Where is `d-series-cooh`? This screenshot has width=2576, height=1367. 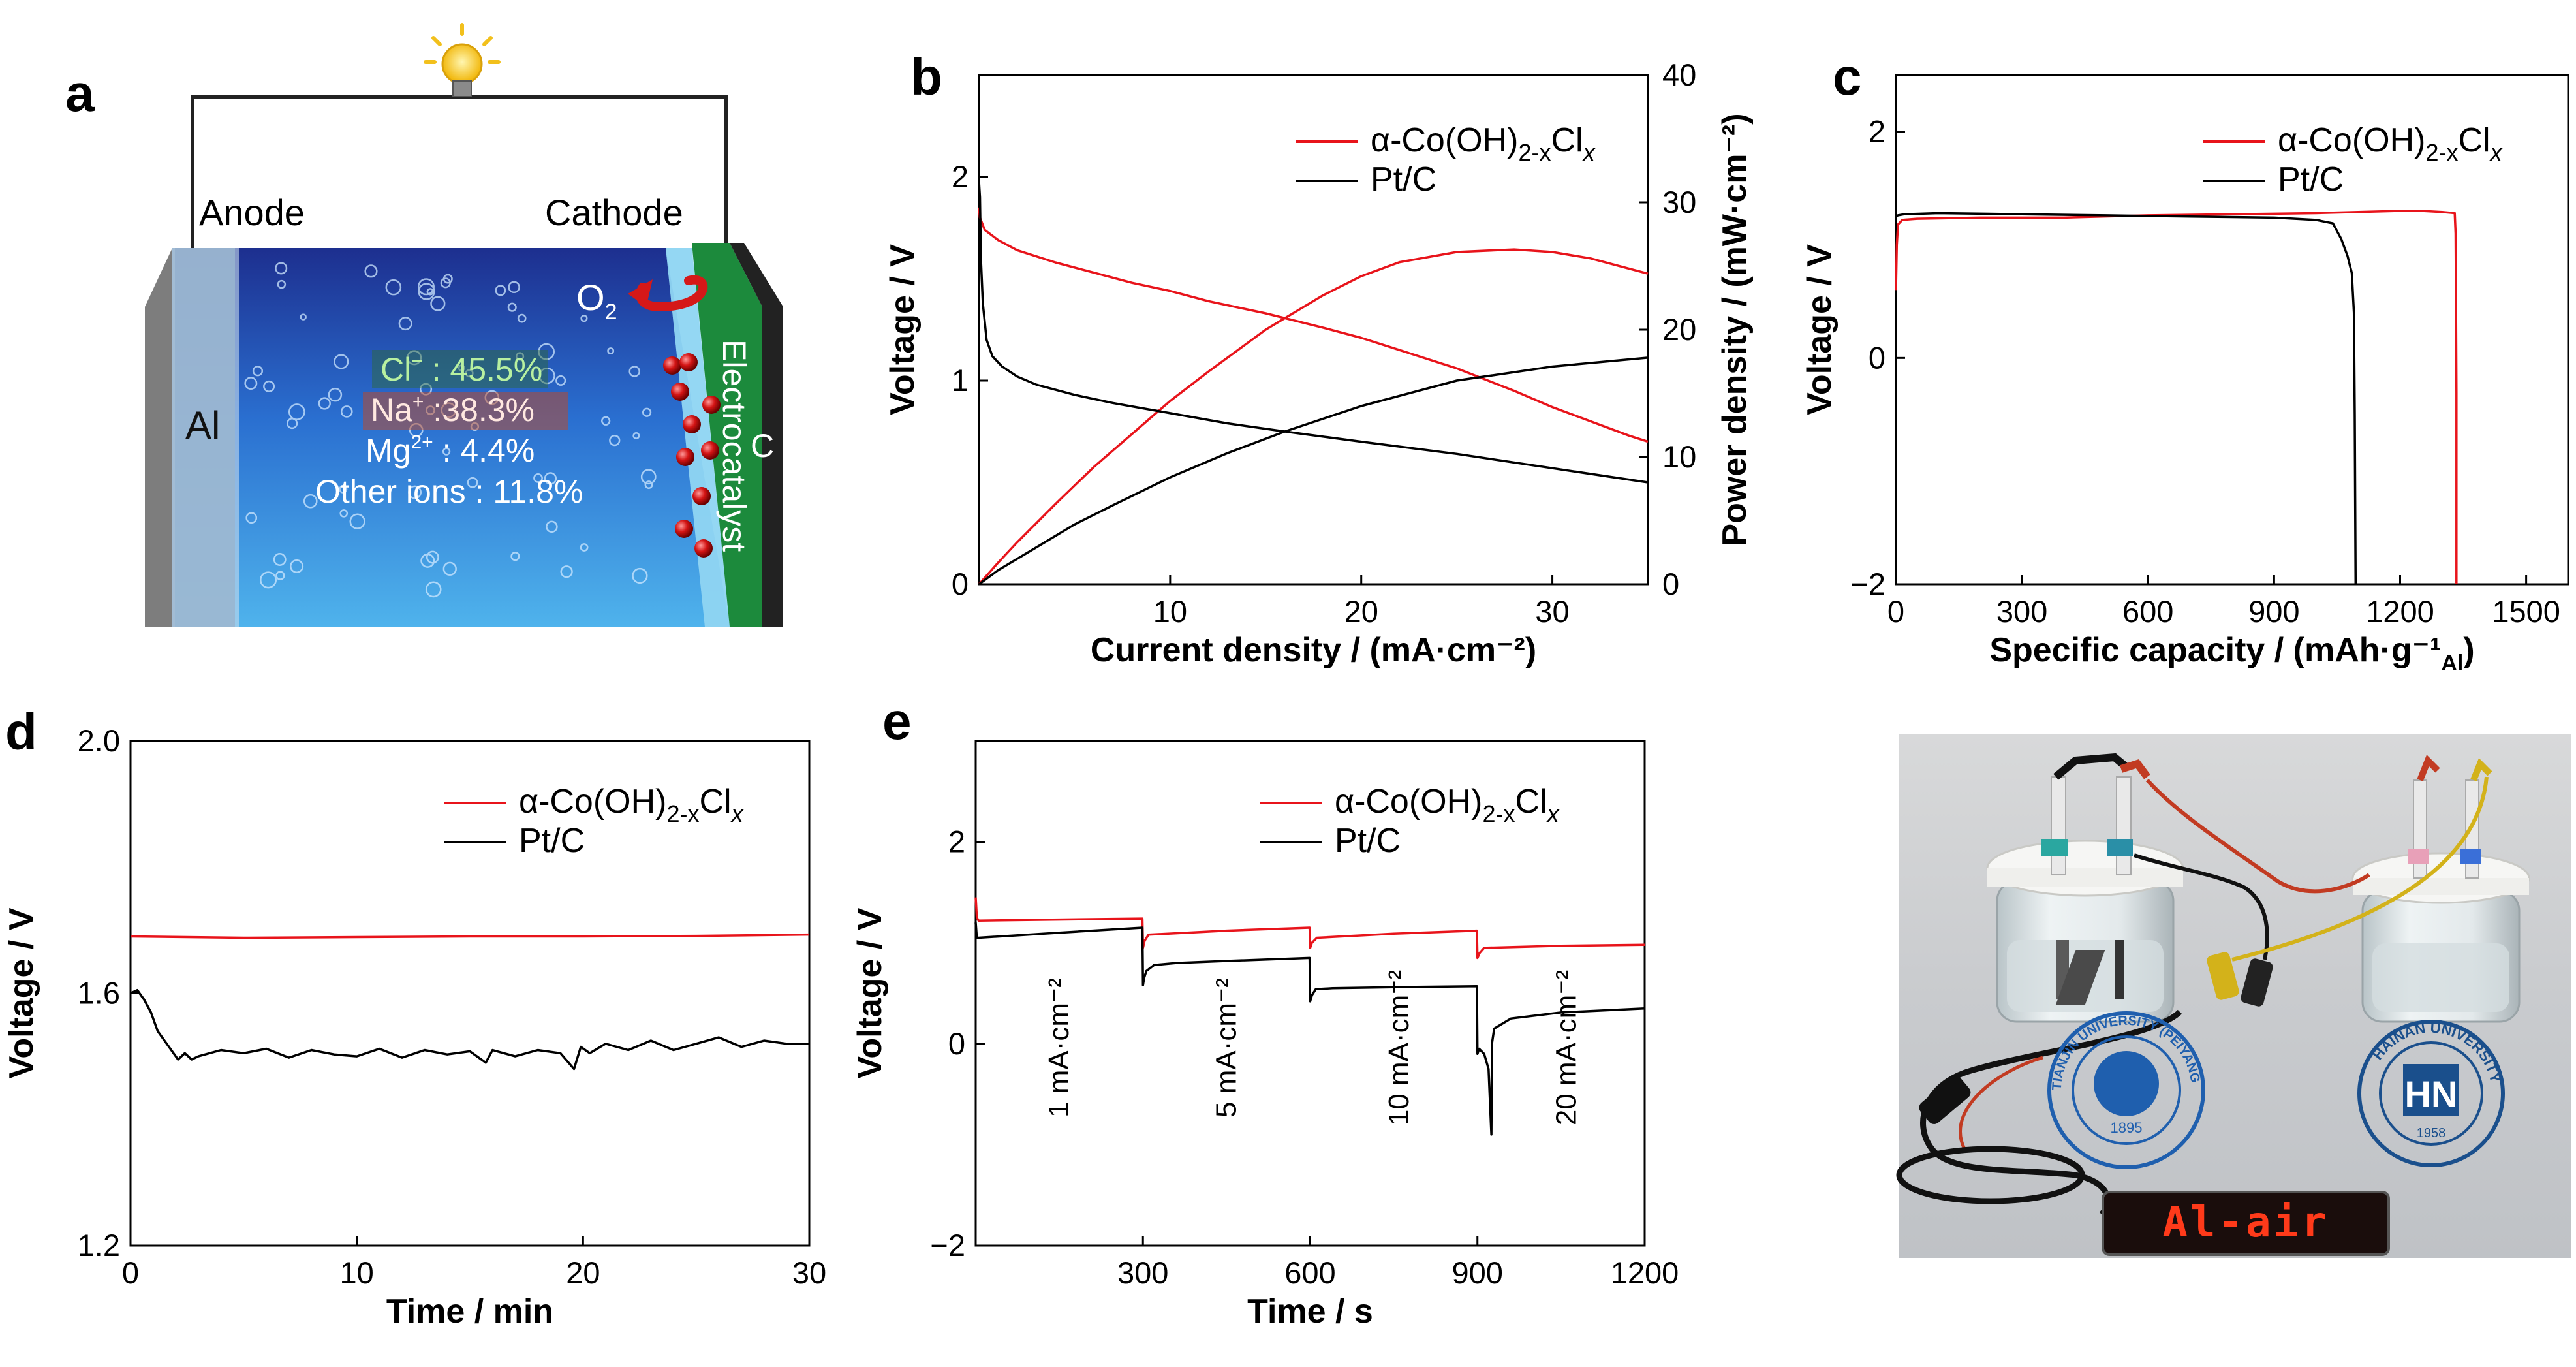 d-series-cooh is located at coordinates (470, 936).